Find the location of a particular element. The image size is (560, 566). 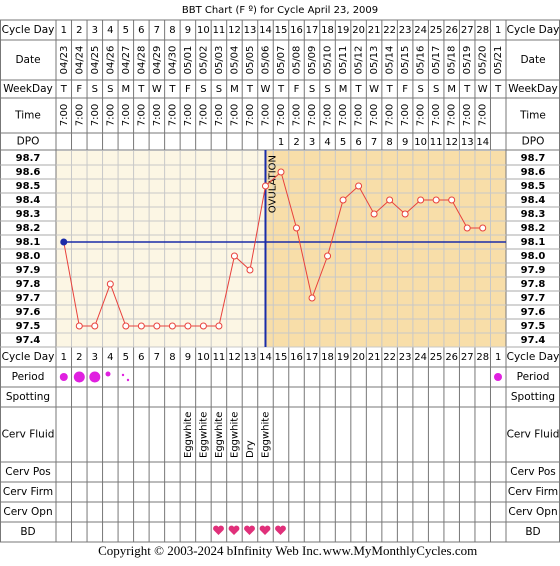

date: 04/30 is located at coordinates (172, 60).